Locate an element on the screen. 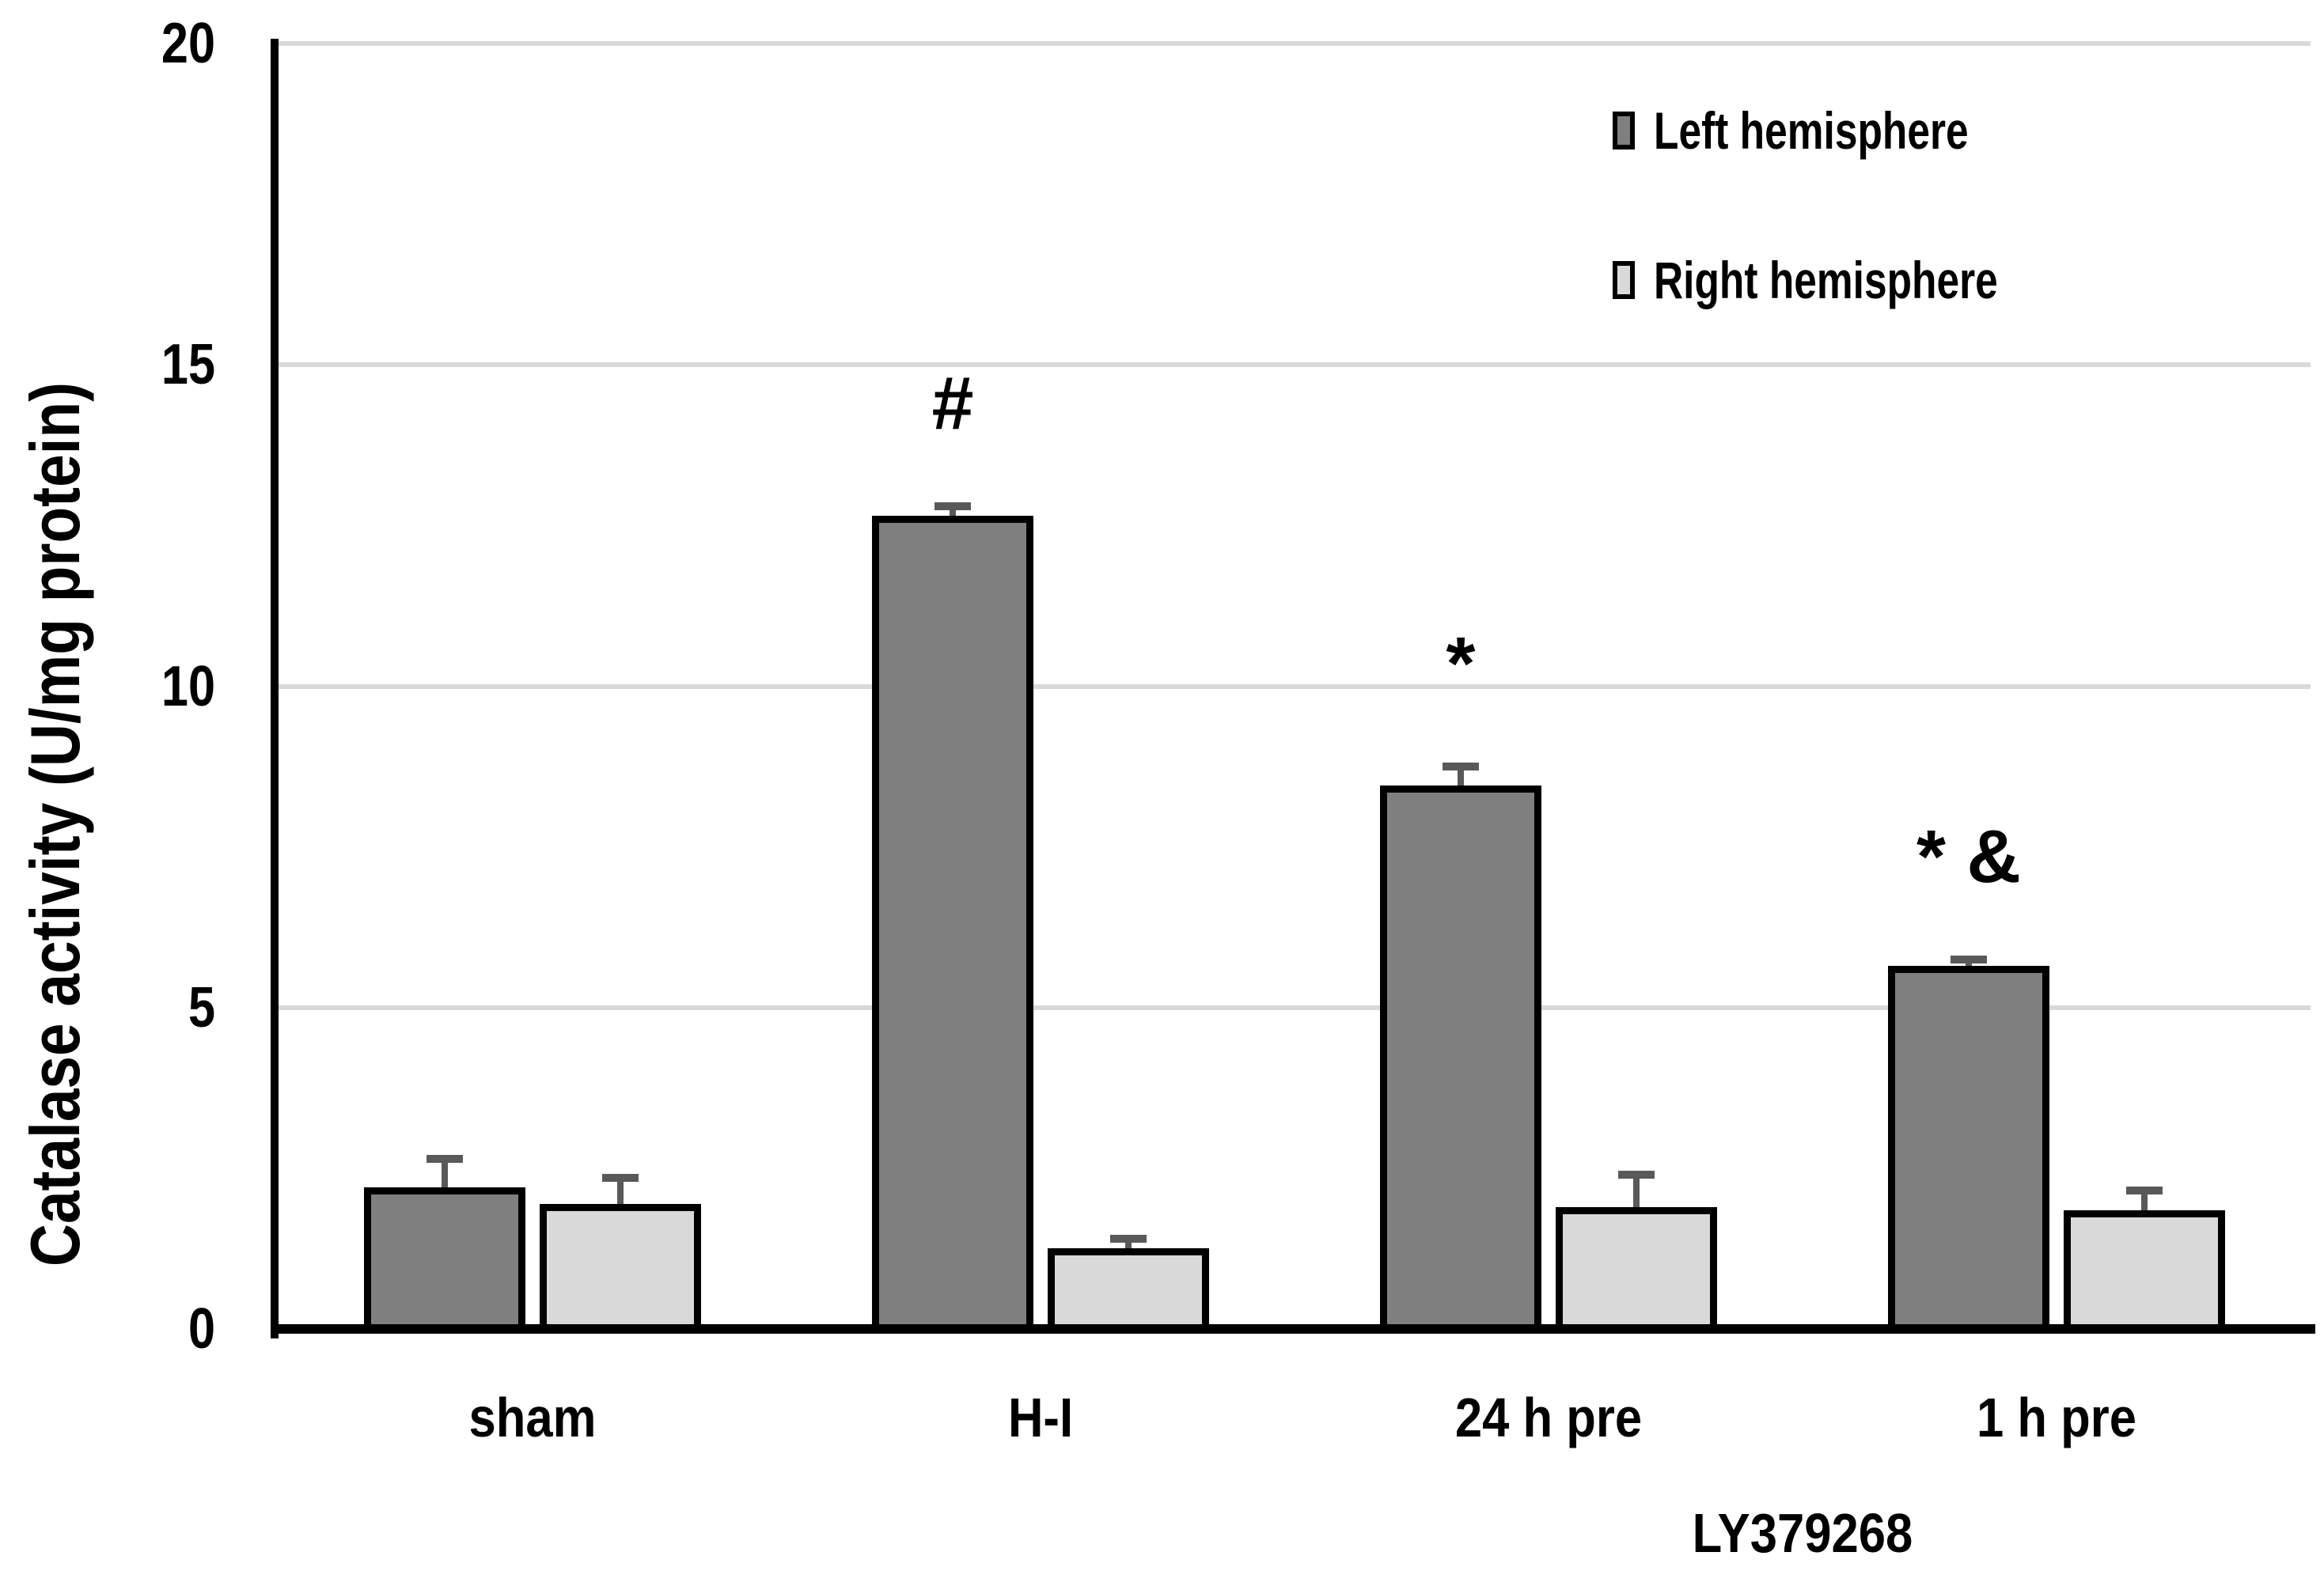 Image resolution: width=2324 pixels, height=1571 pixels. significance-annotation-h-i: # is located at coordinates (952, 403).